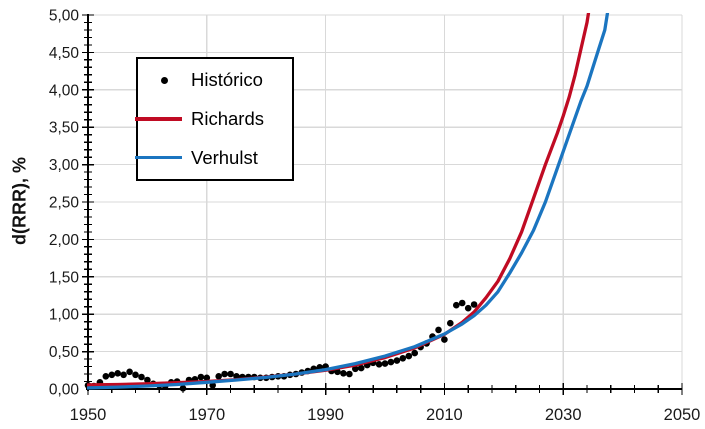 The image size is (705, 429). Describe the element at coordinates (206, 415) in the screenshot. I see `x-tick-label: 1970` at that location.